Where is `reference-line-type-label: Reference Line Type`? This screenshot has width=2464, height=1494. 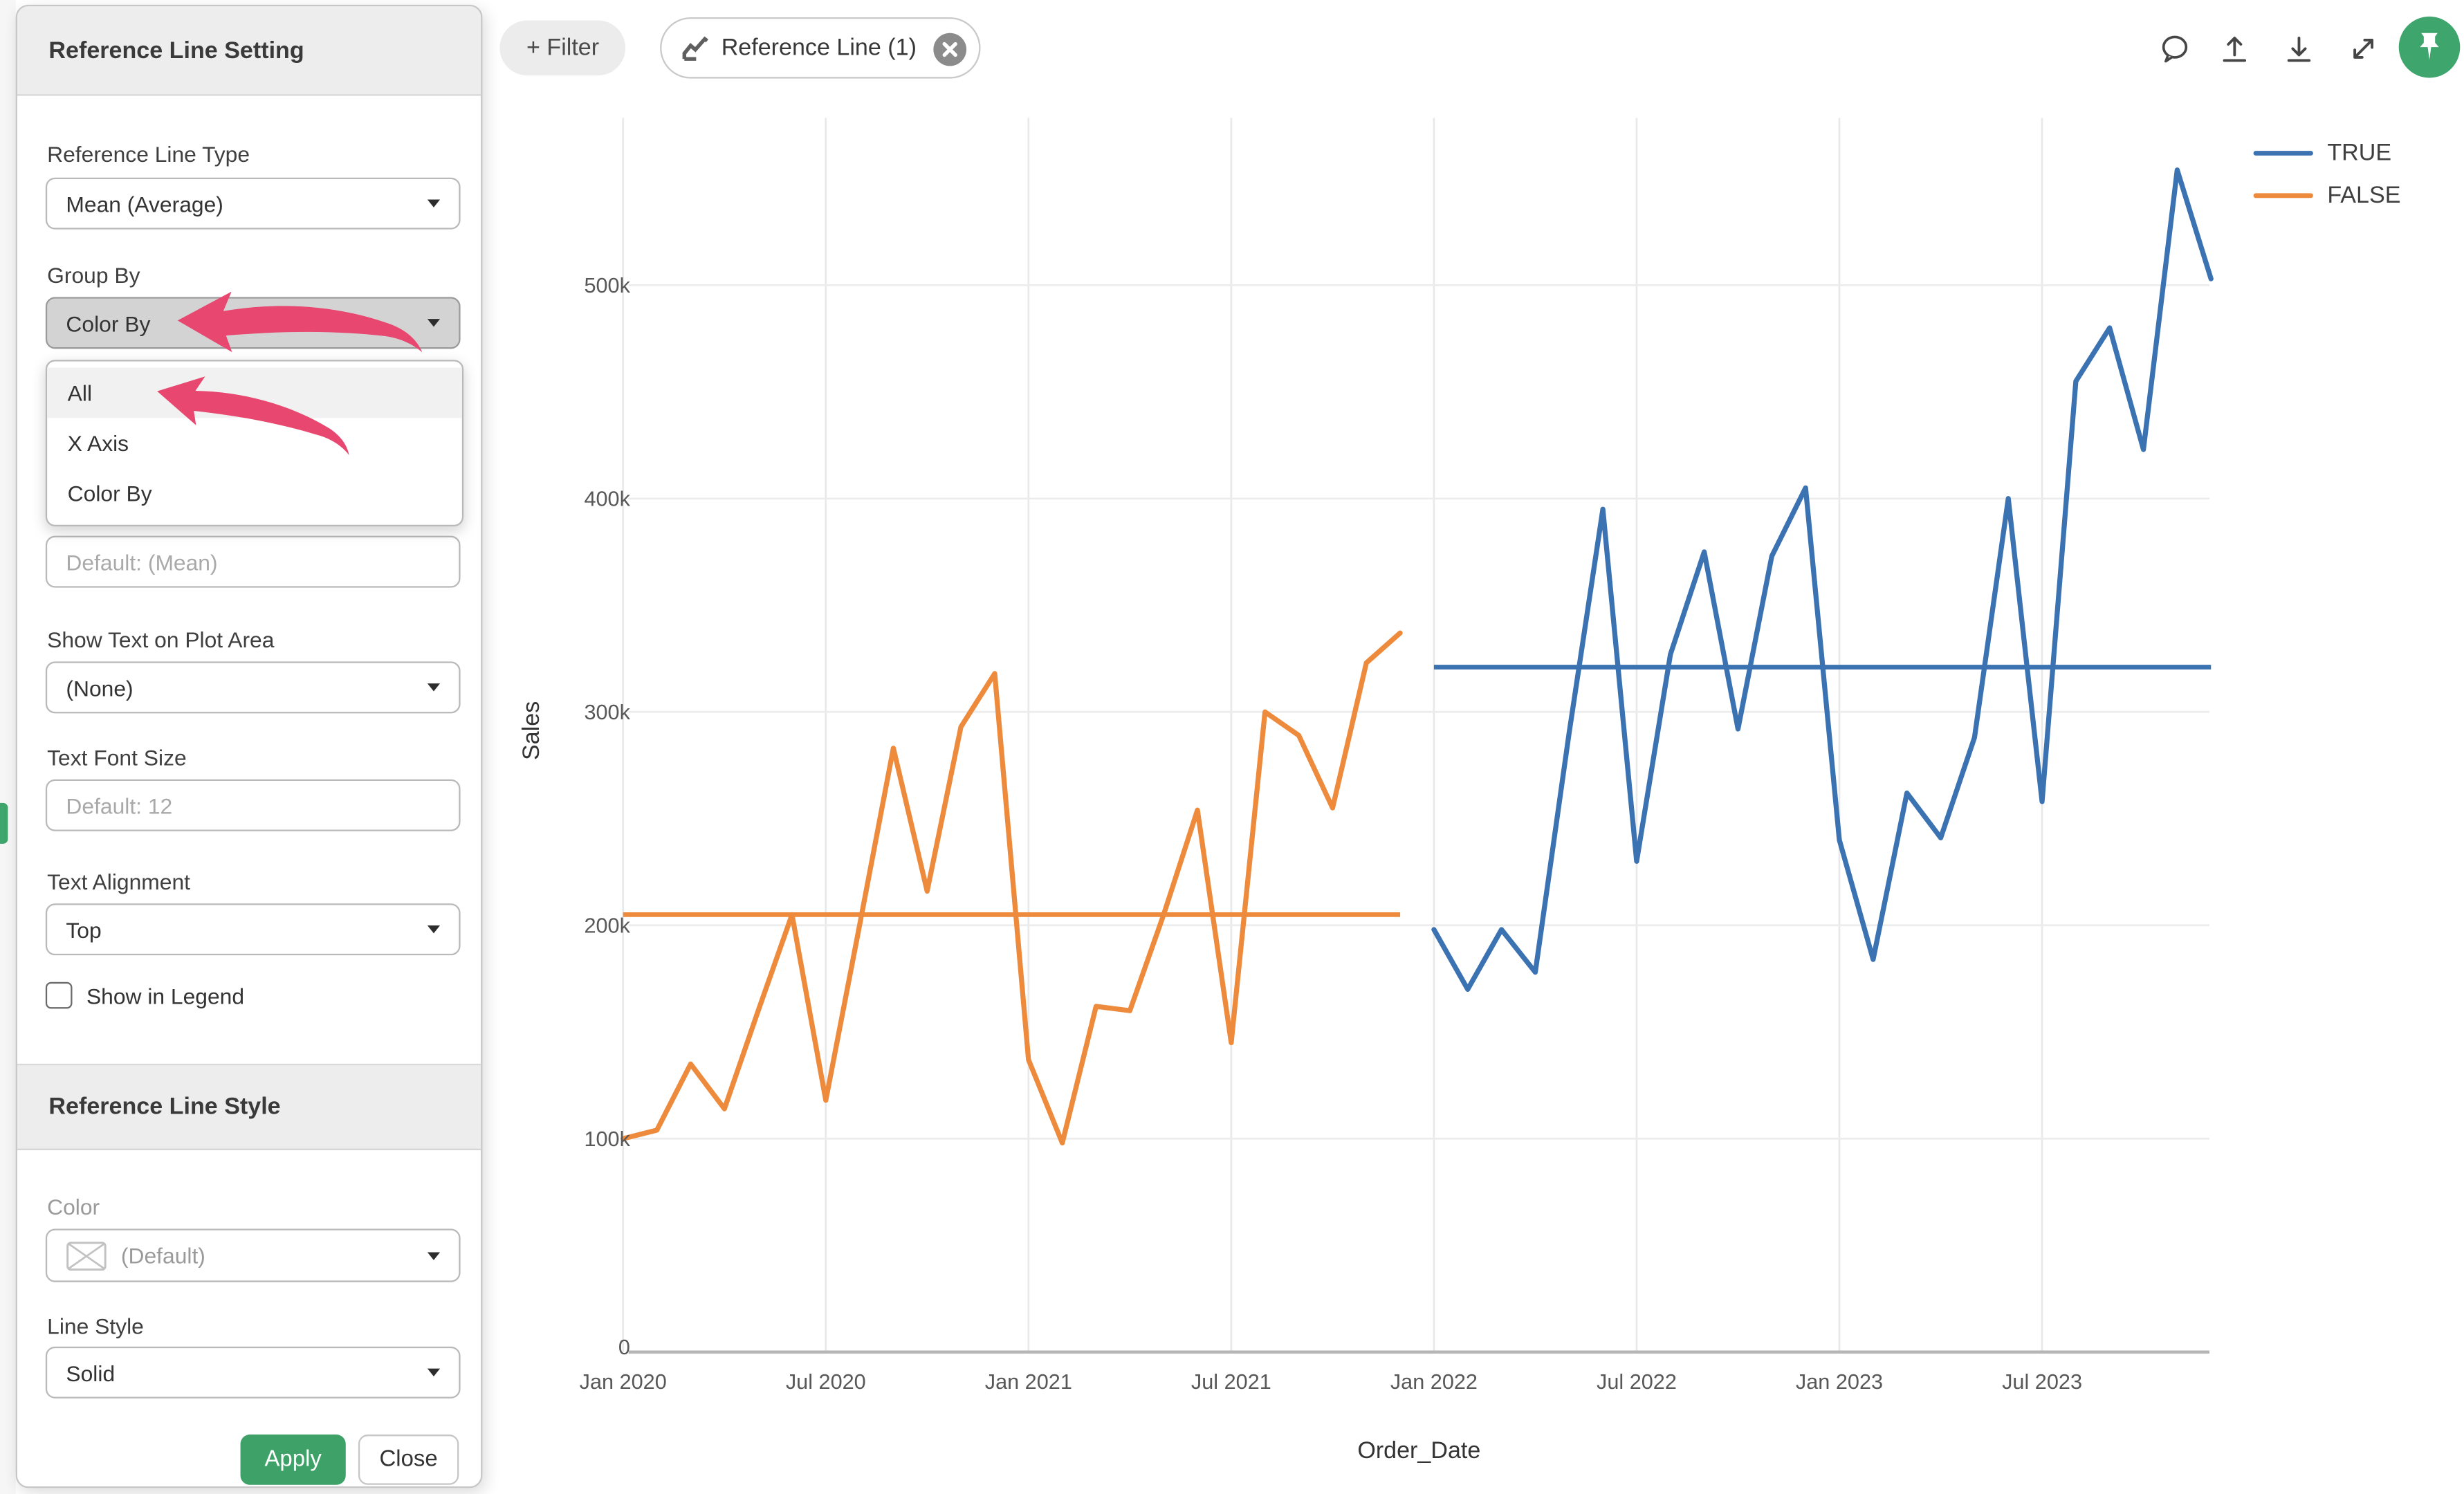 reference-line-type-label: Reference Line Type is located at coordinates (149, 154).